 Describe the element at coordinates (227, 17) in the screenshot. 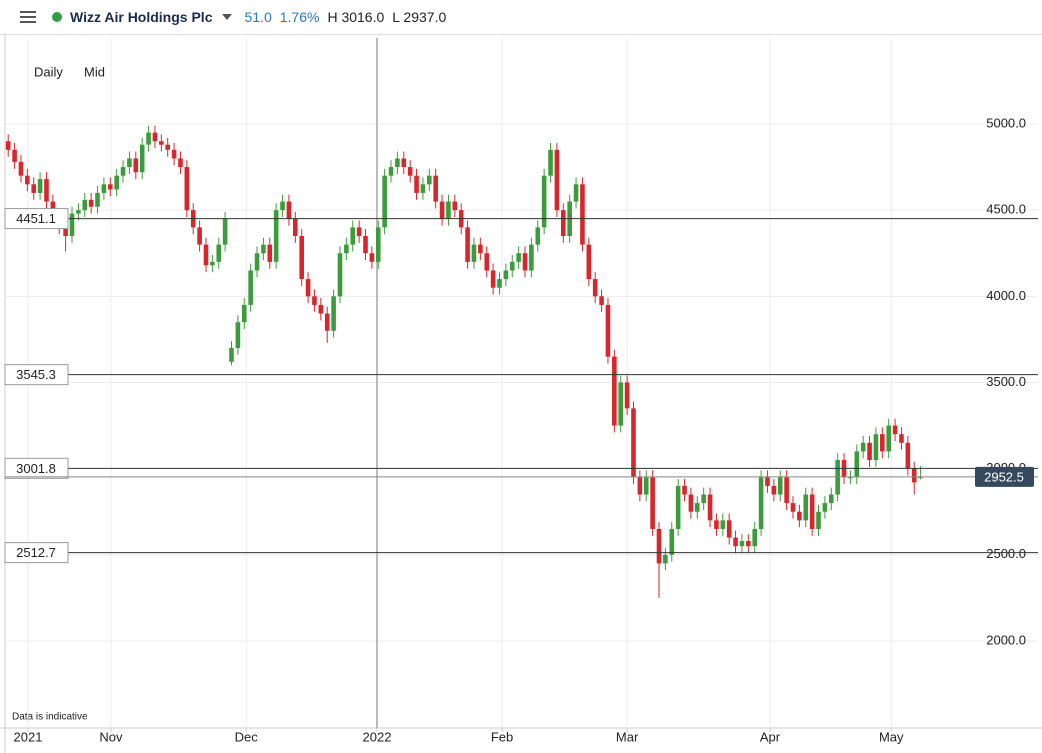

I see `dropdown-caret` at that location.